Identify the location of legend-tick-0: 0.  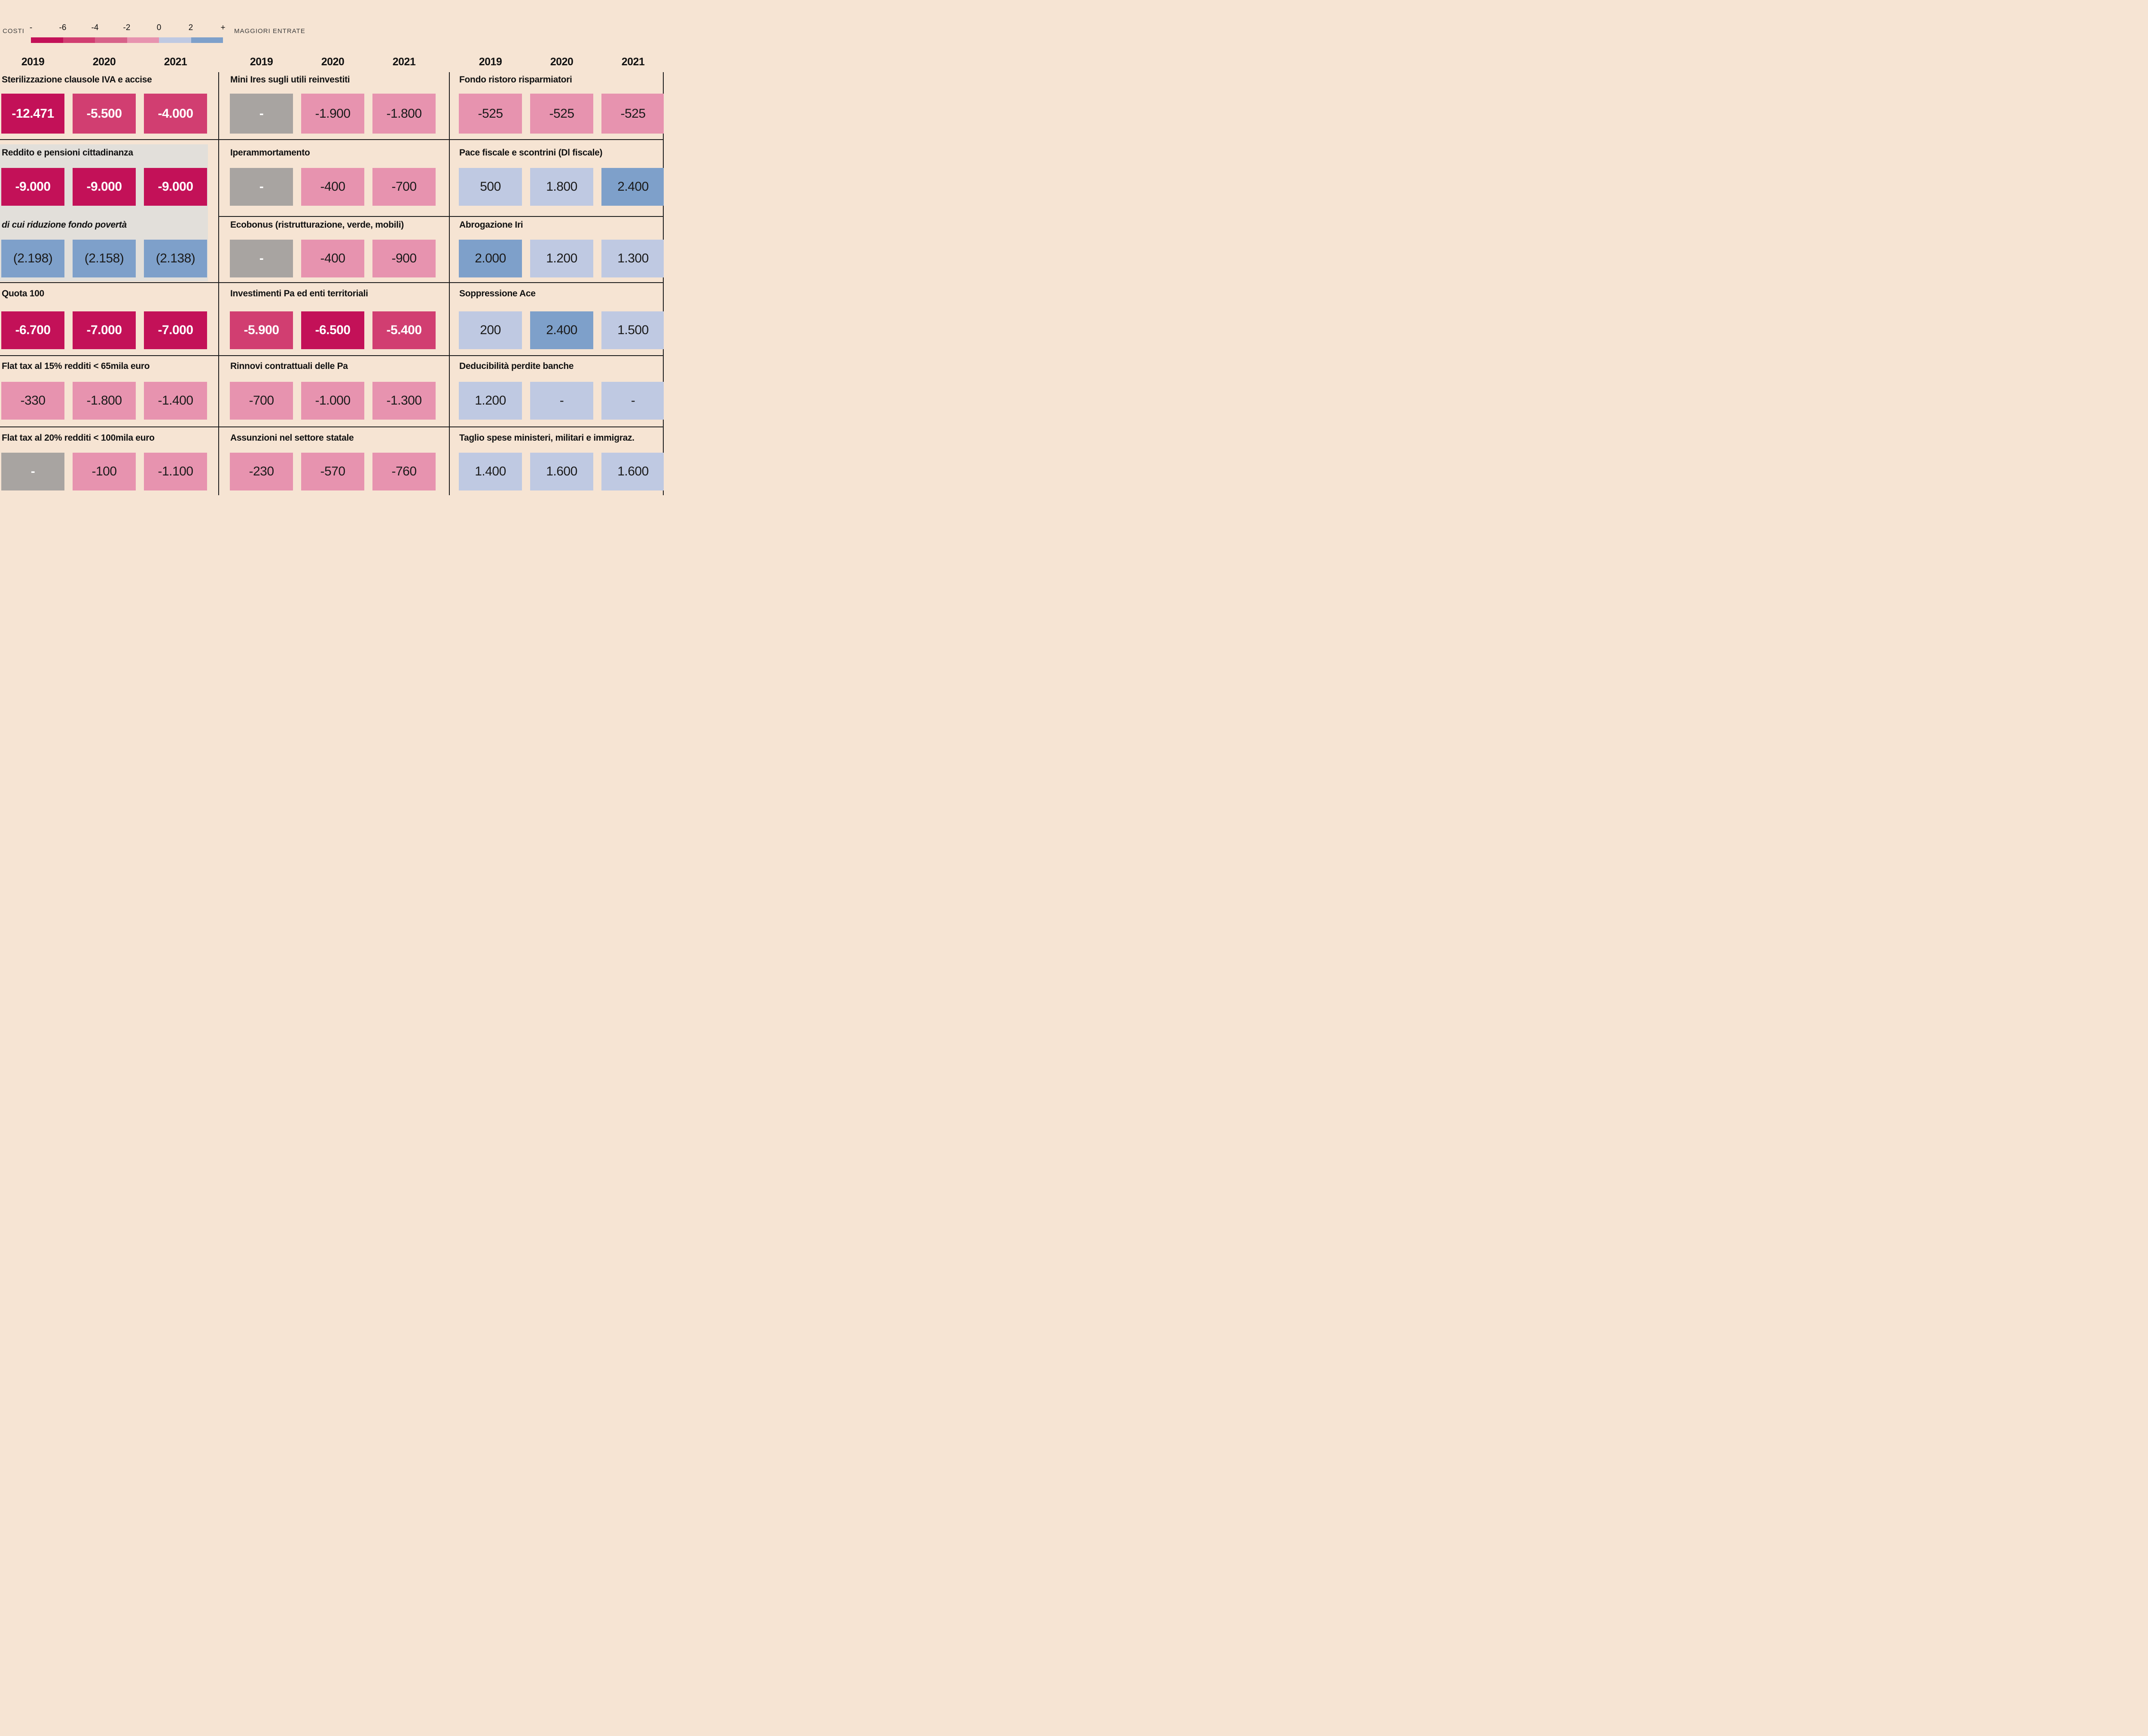
(159, 27).